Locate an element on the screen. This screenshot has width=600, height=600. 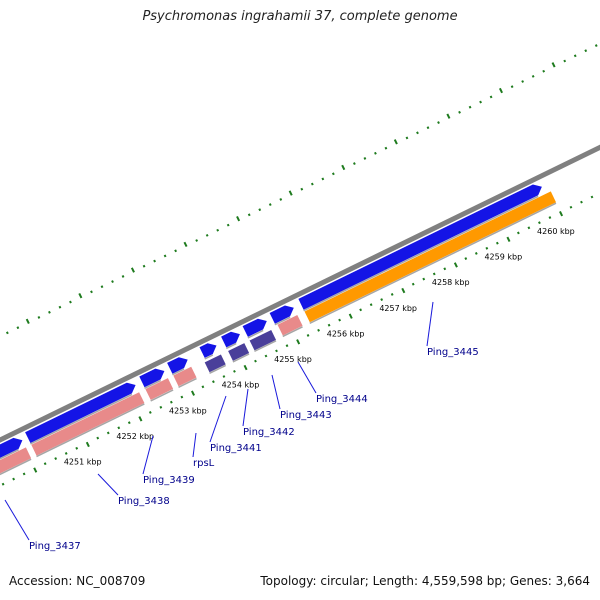
gene-label-ping_3439: Ping_3439 is located at coordinates (169, 480).